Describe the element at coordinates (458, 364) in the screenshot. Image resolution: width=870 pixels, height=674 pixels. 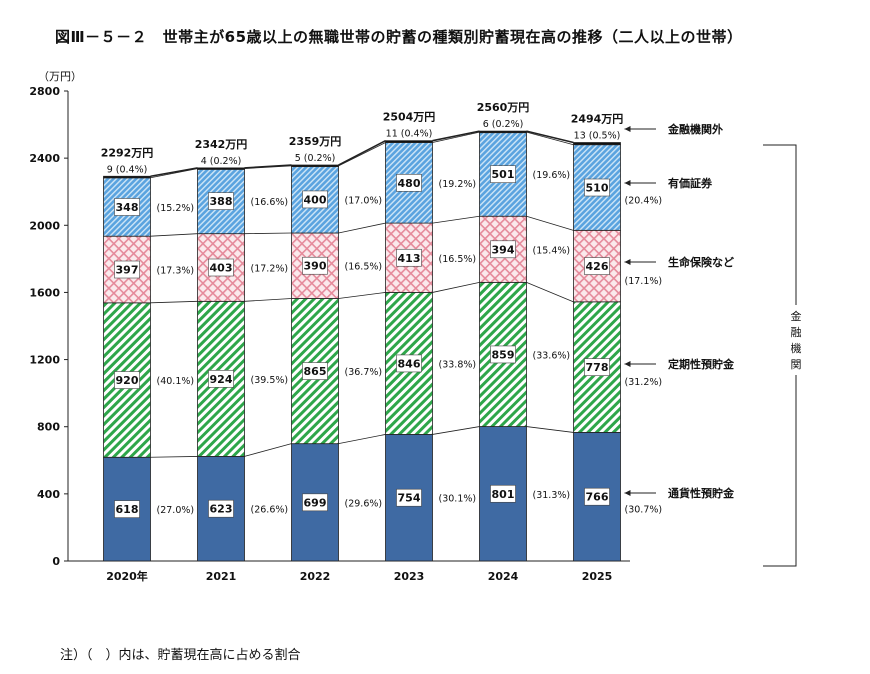
I see `share-label: (33.8%)` at that location.